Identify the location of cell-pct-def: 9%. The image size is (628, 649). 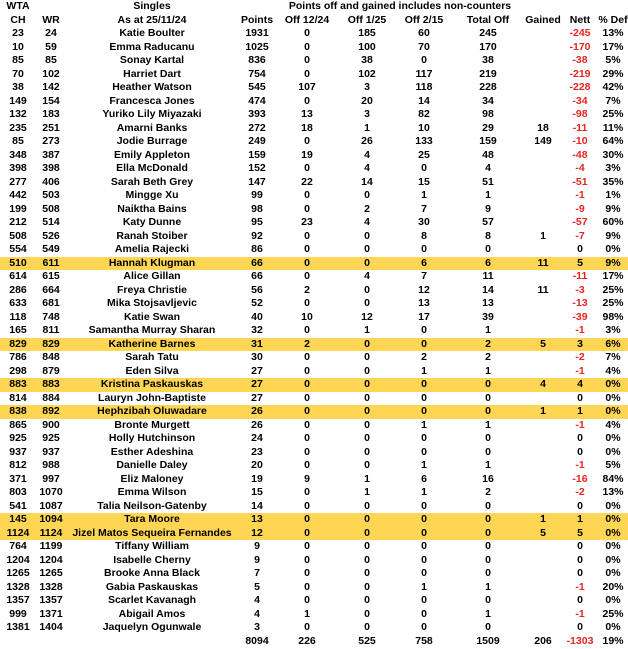
(613, 208).